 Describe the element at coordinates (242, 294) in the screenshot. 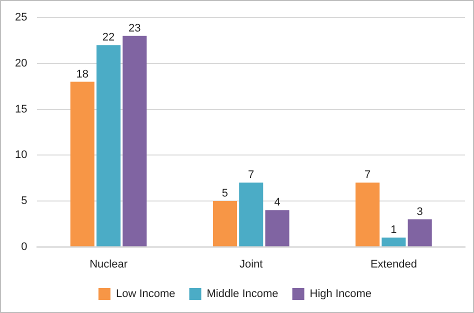

I see `legend-label: Middle Income` at that location.